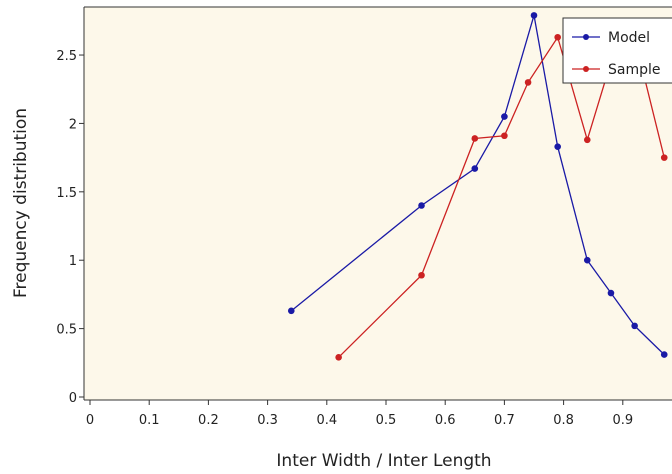  I want to click on legend-label-model: Model, so click(629, 38).